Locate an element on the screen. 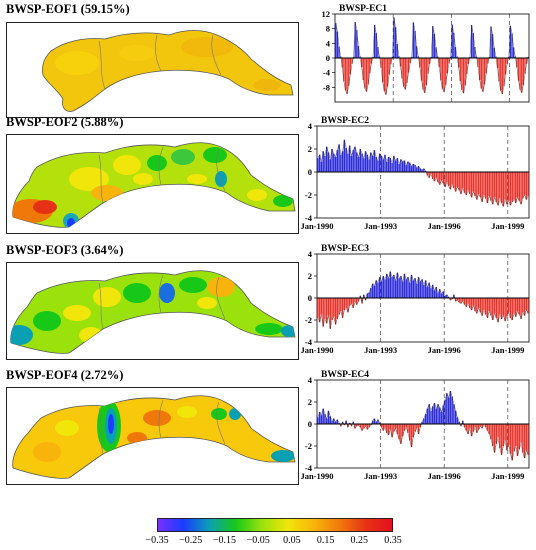 The width and height of the screenshot is (536, 550). colorbar-tick-label: 0.15 is located at coordinates (325, 540).